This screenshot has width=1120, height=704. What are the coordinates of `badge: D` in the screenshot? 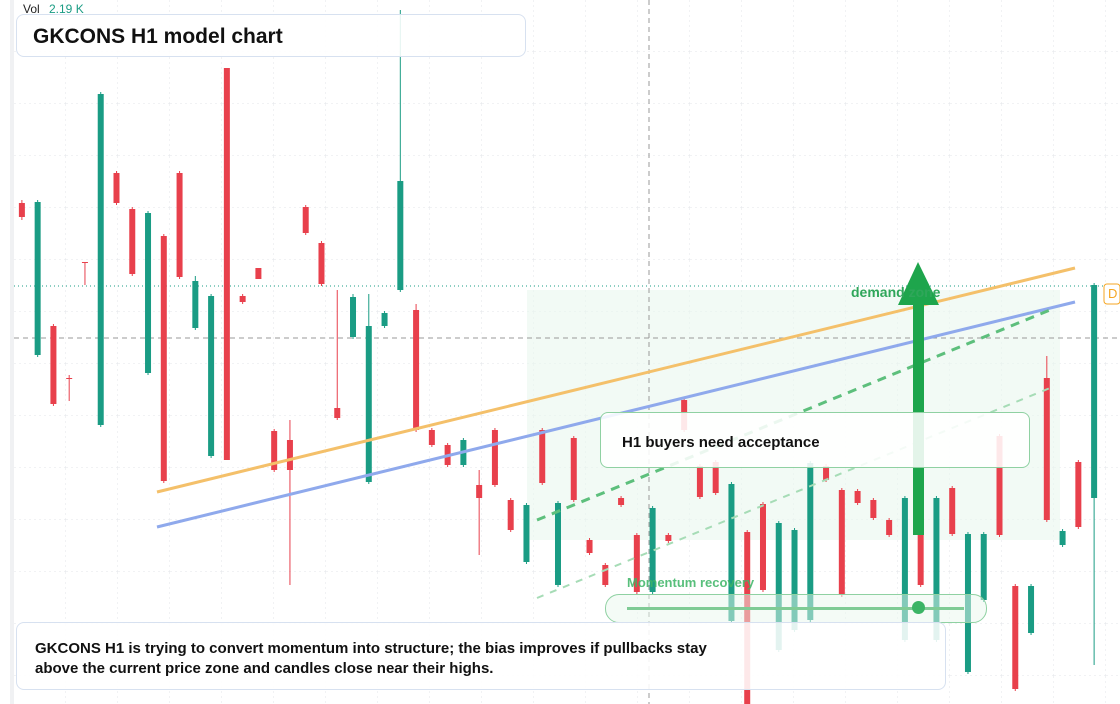 It's located at (1112, 293).